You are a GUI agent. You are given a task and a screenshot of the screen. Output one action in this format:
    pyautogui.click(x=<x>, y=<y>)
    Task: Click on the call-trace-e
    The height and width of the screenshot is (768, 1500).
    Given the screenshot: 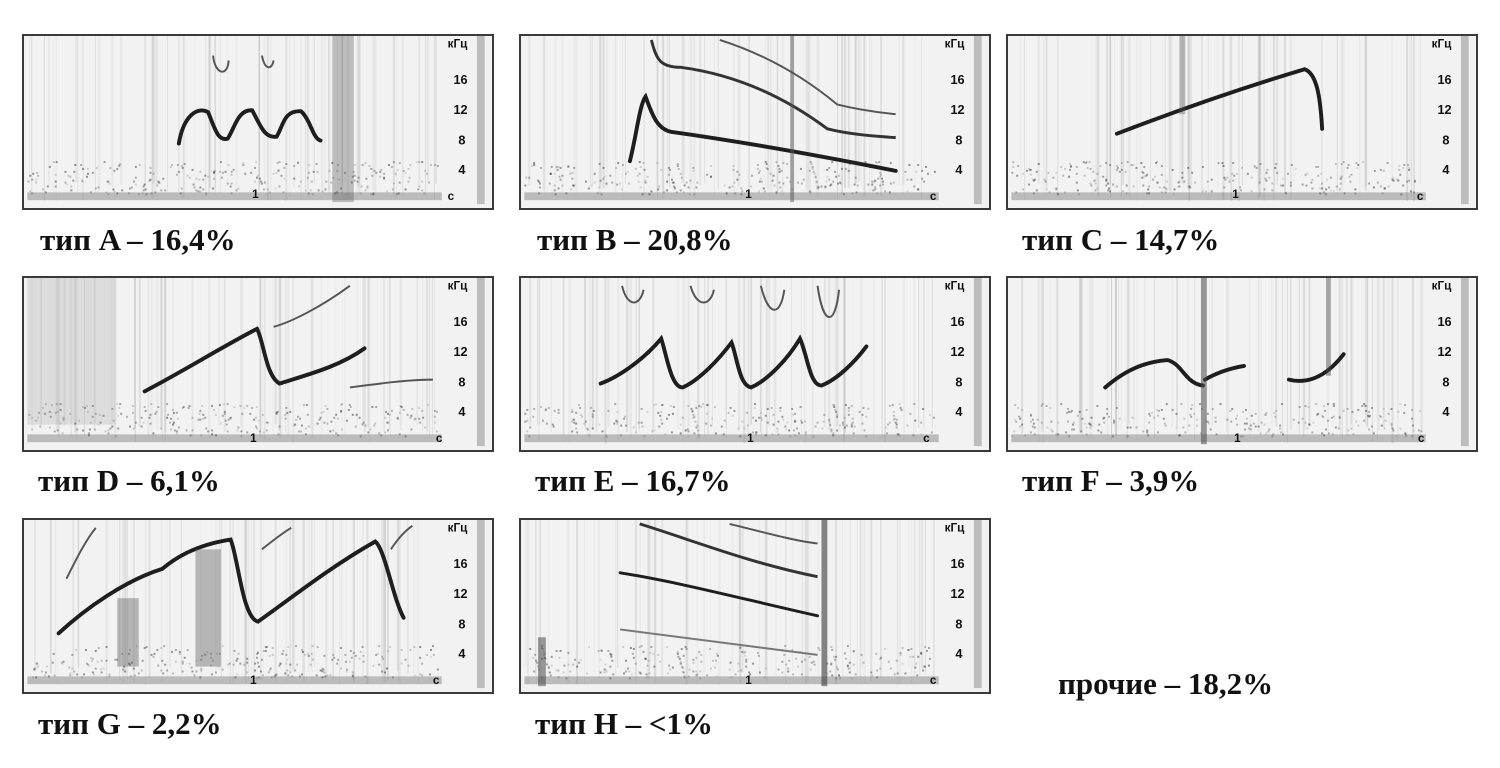 What is the action you would take?
    pyautogui.click(x=733, y=362)
    